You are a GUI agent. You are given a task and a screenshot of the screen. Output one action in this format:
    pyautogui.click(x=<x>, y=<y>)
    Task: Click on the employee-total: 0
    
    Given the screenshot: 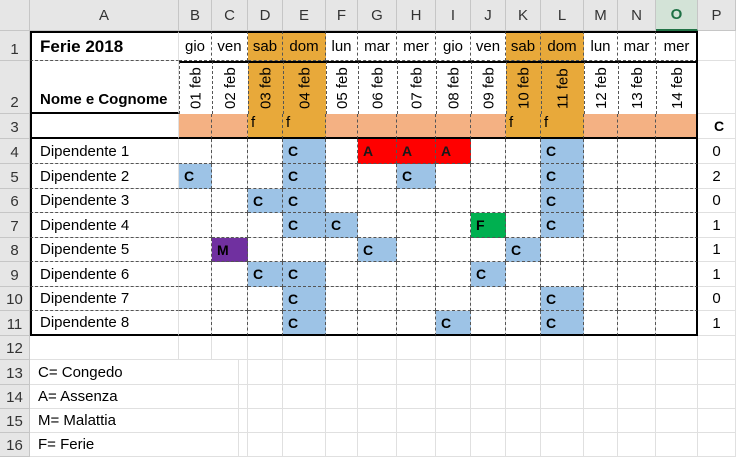 What is the action you would take?
    pyautogui.click(x=717, y=201)
    